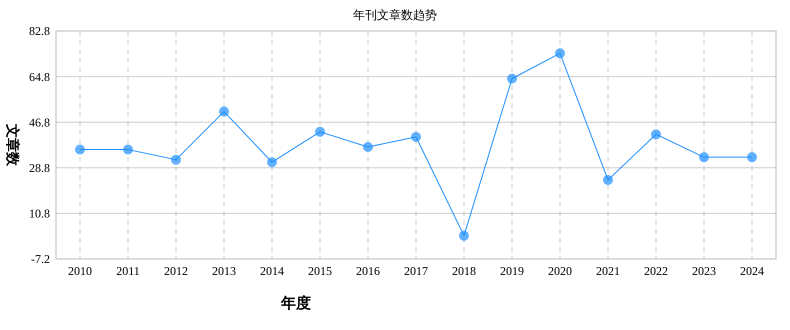  I want to click on y-tick-label: 28.8, so click(39, 168).